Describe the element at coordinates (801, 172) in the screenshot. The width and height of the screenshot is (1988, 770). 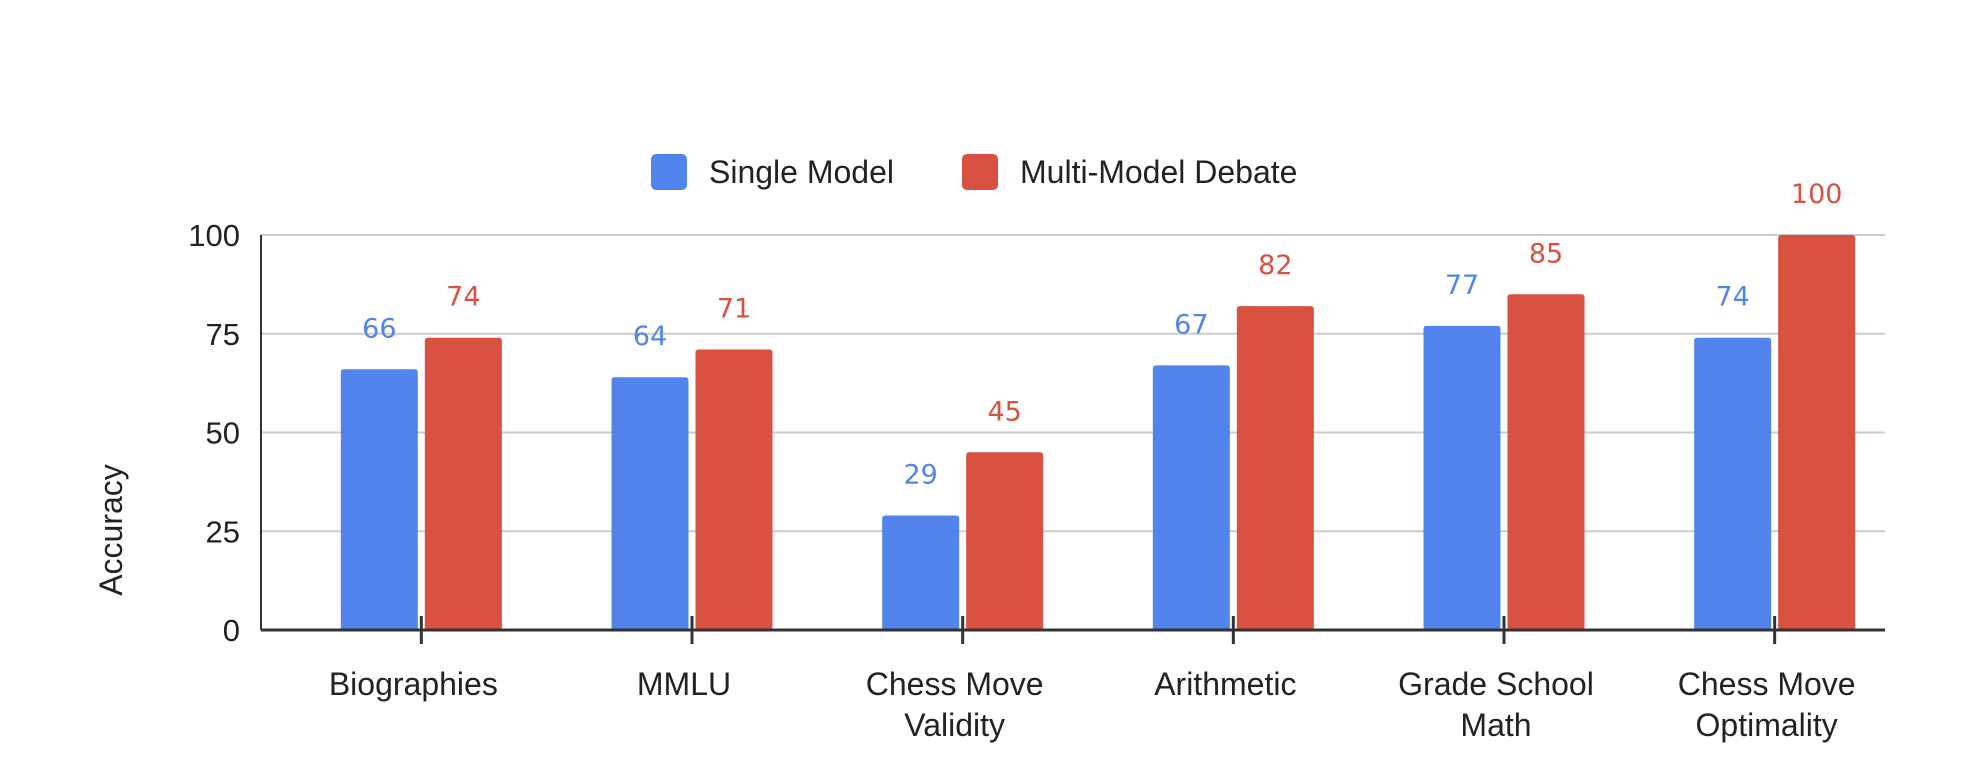
I see `legend-label: Single Model` at that location.